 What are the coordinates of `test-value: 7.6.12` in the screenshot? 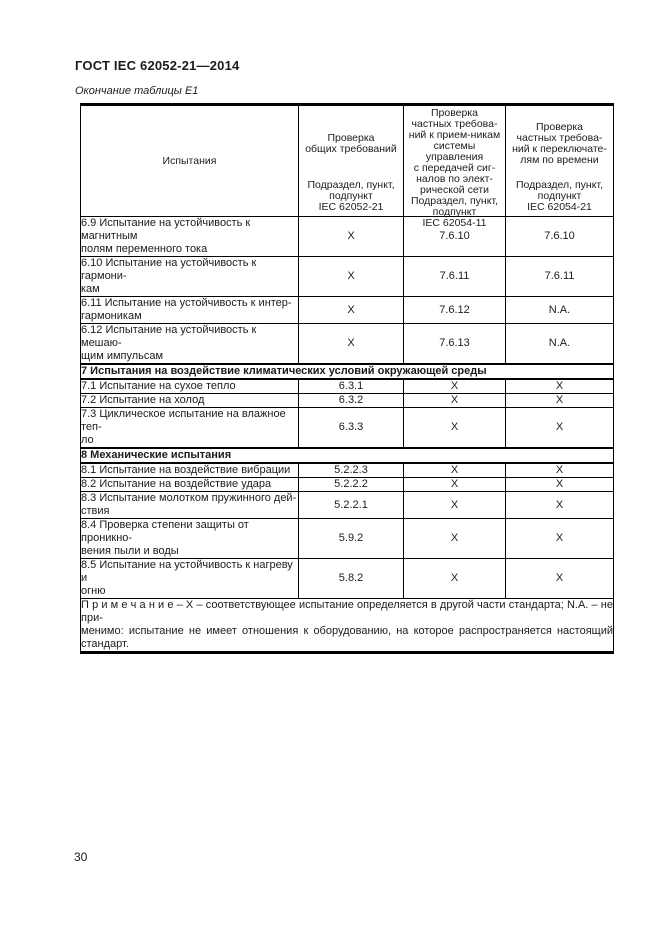 It's located at (454, 310).